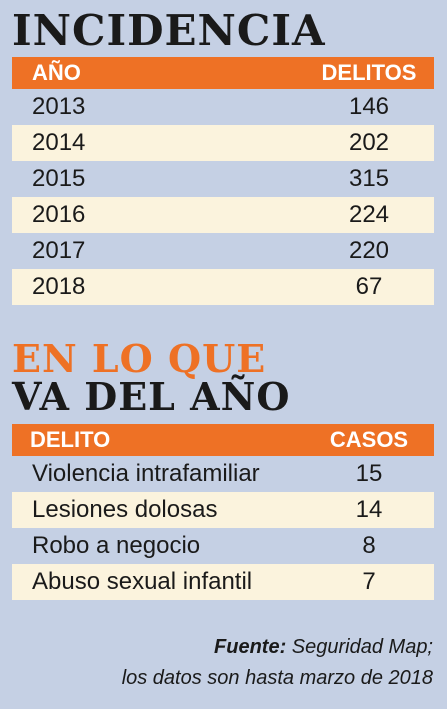 The image size is (447, 709). What do you see at coordinates (56, 72) in the screenshot?
I see `column-header-ano: AÑO` at bounding box center [56, 72].